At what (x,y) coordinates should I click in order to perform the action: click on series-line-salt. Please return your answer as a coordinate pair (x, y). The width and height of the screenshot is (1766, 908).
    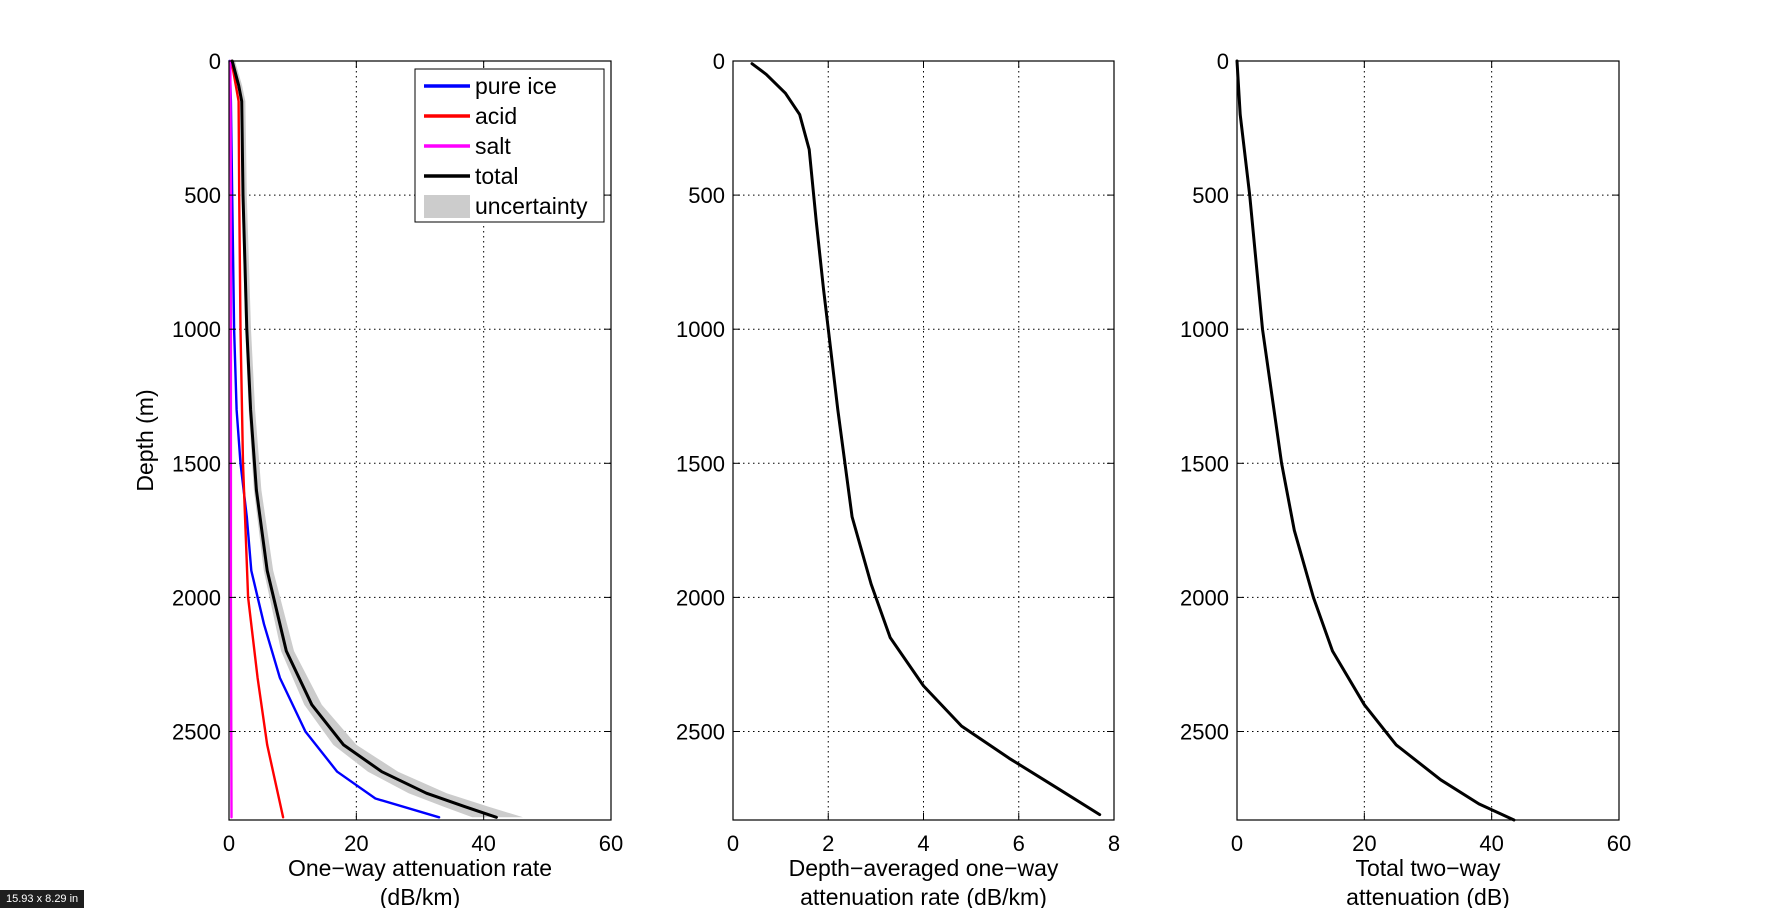
    Looking at the image, I should click on (231, 439).